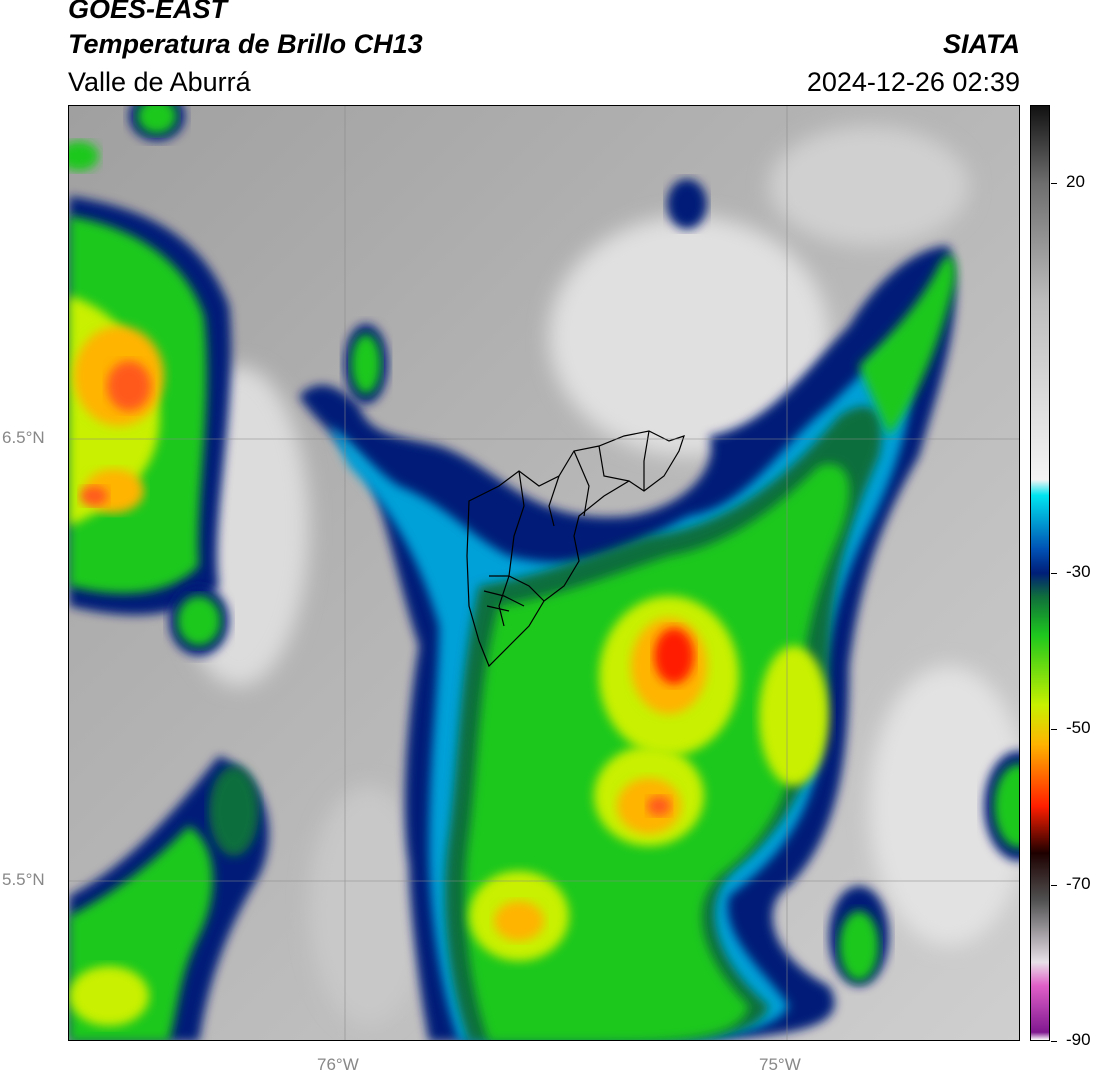 This screenshot has height=1078, width=1094. What do you see at coordinates (148, 12) in the screenshot?
I see `satellite-title: GOES-EAST` at bounding box center [148, 12].